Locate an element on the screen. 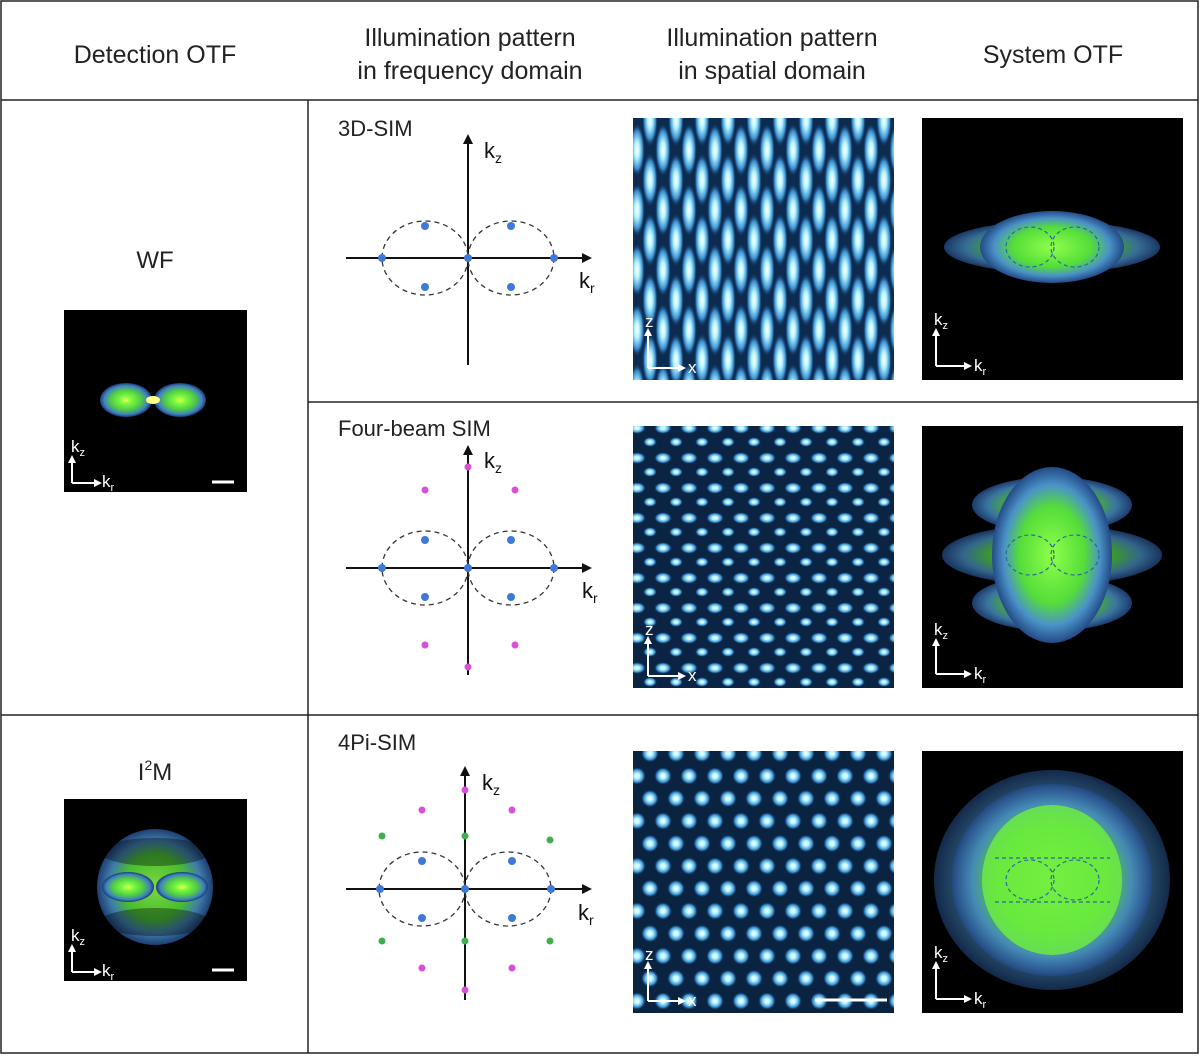  system-otf-3d-sim: kz kr is located at coordinates (1052, 249).